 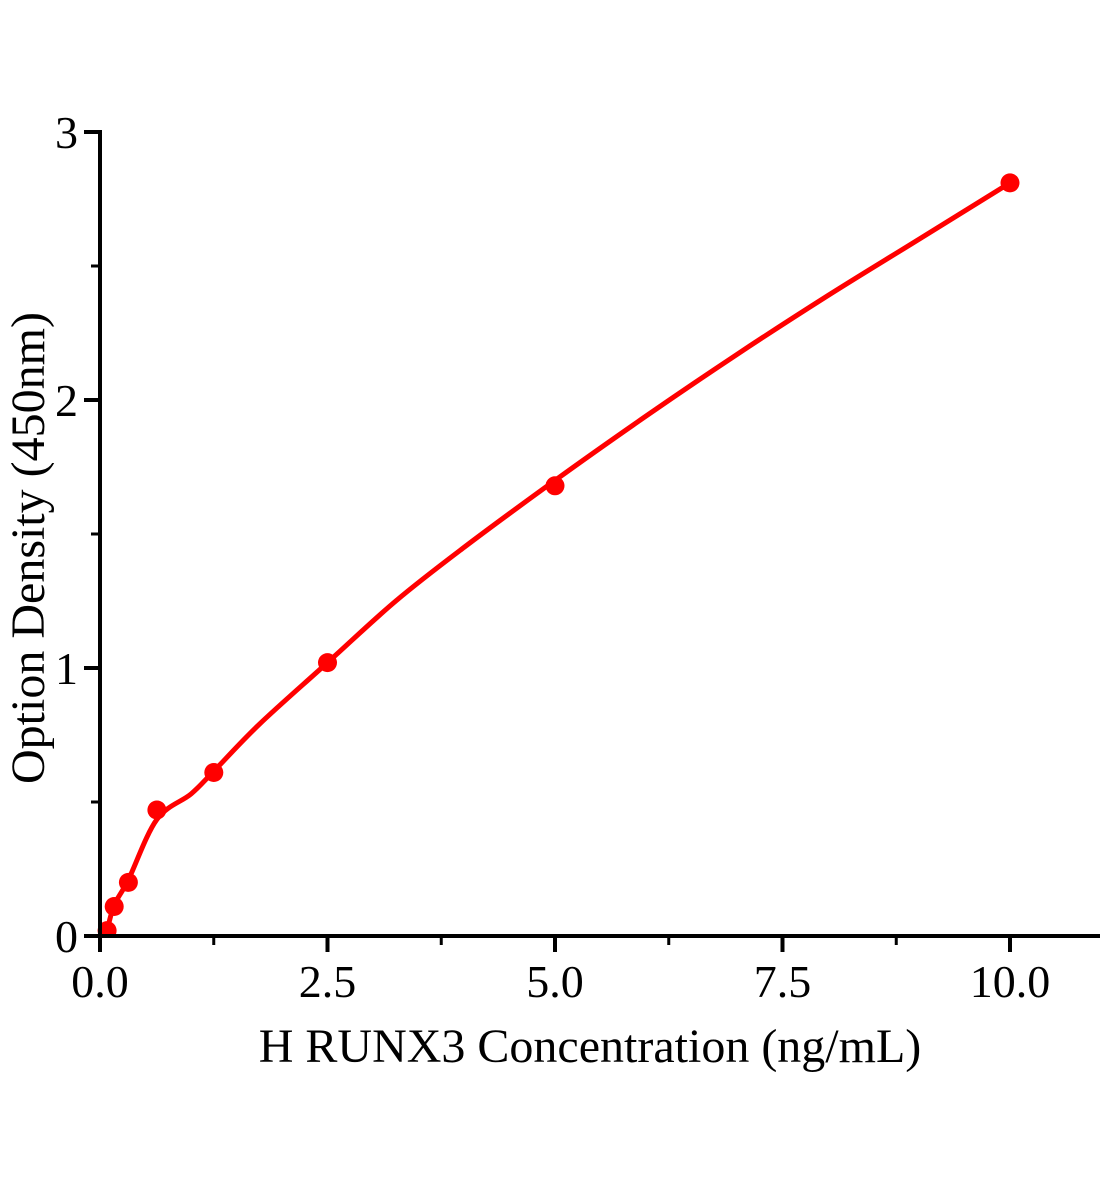 What do you see at coordinates (590, 1046) in the screenshot?
I see `x-axis-title: H RUNX3 Concentration (ng/mL)` at bounding box center [590, 1046].